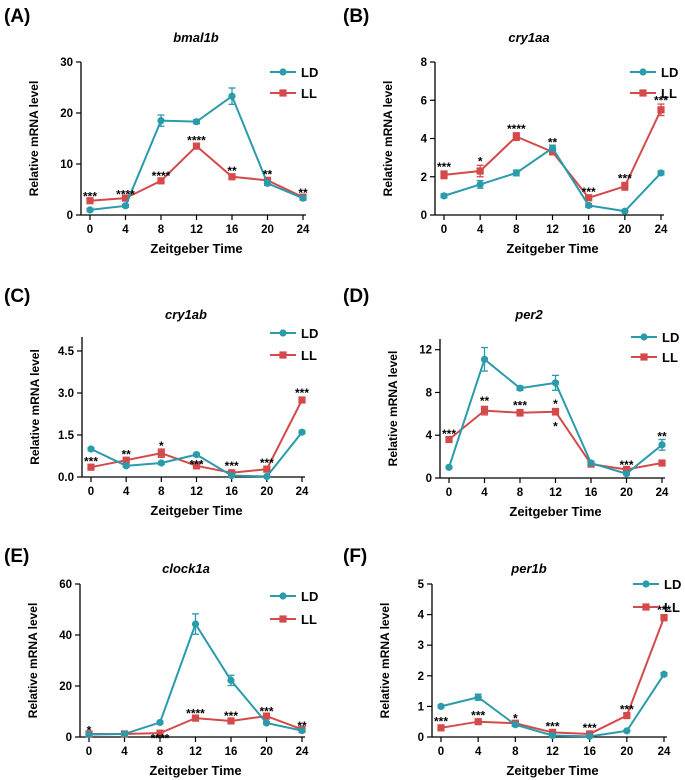  What do you see at coordinates (425, 351) in the screenshot?
I see `y-tick-label: 12` at bounding box center [425, 351].